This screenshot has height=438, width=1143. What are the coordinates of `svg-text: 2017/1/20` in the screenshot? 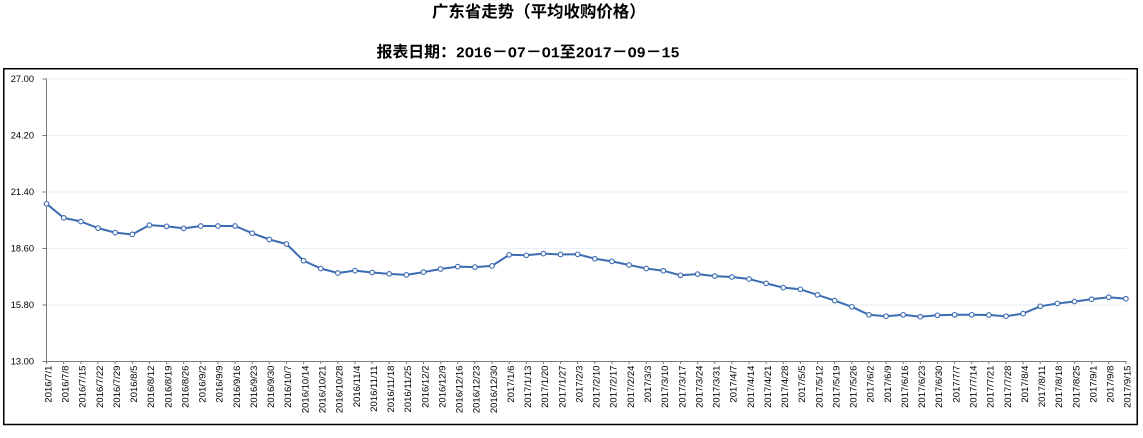 It's located at (545, 387).